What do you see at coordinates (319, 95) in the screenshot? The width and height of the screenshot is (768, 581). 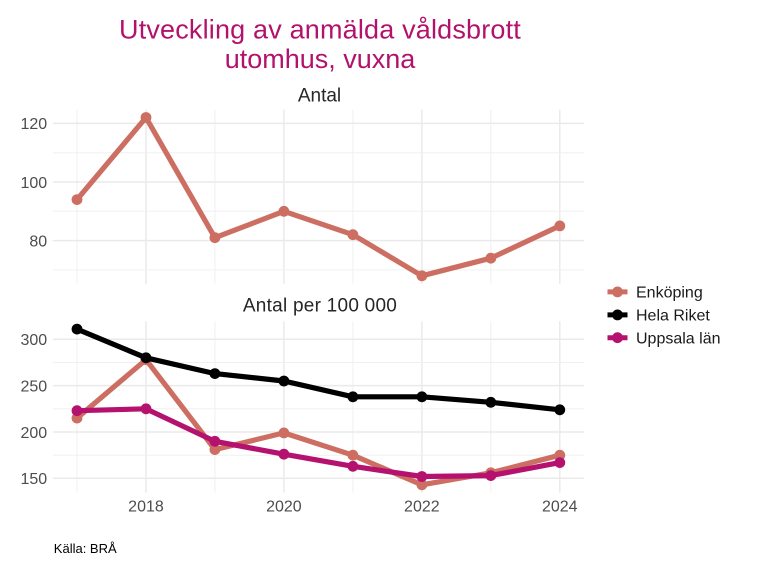 I see `svg-text: Antal` at bounding box center [319, 95].